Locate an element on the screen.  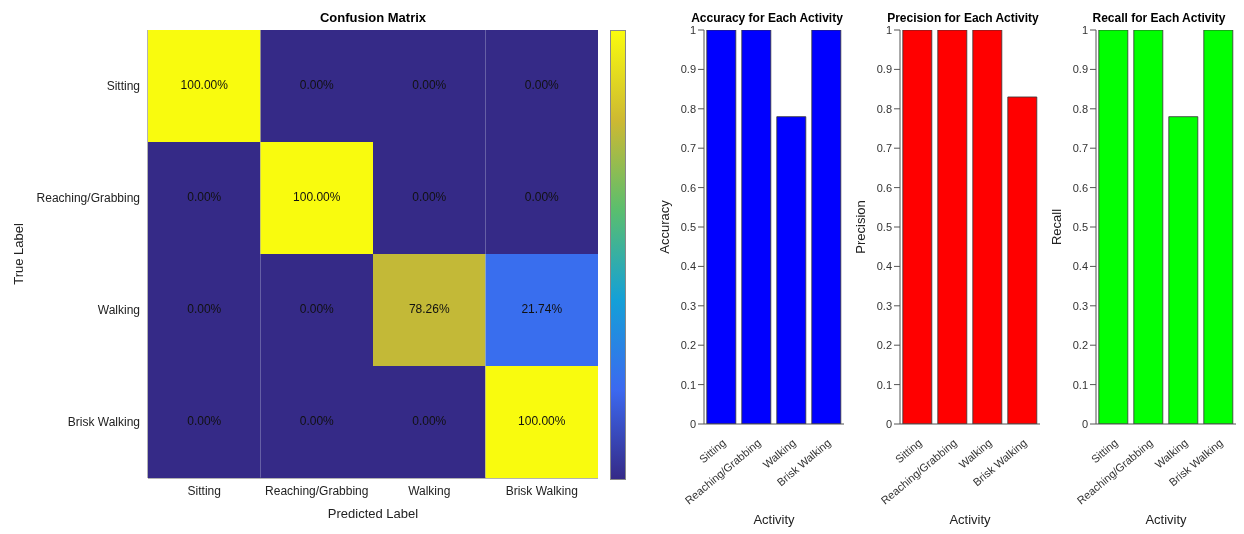
chart-title: Confusion Matrix is located at coordinates (373, 17).